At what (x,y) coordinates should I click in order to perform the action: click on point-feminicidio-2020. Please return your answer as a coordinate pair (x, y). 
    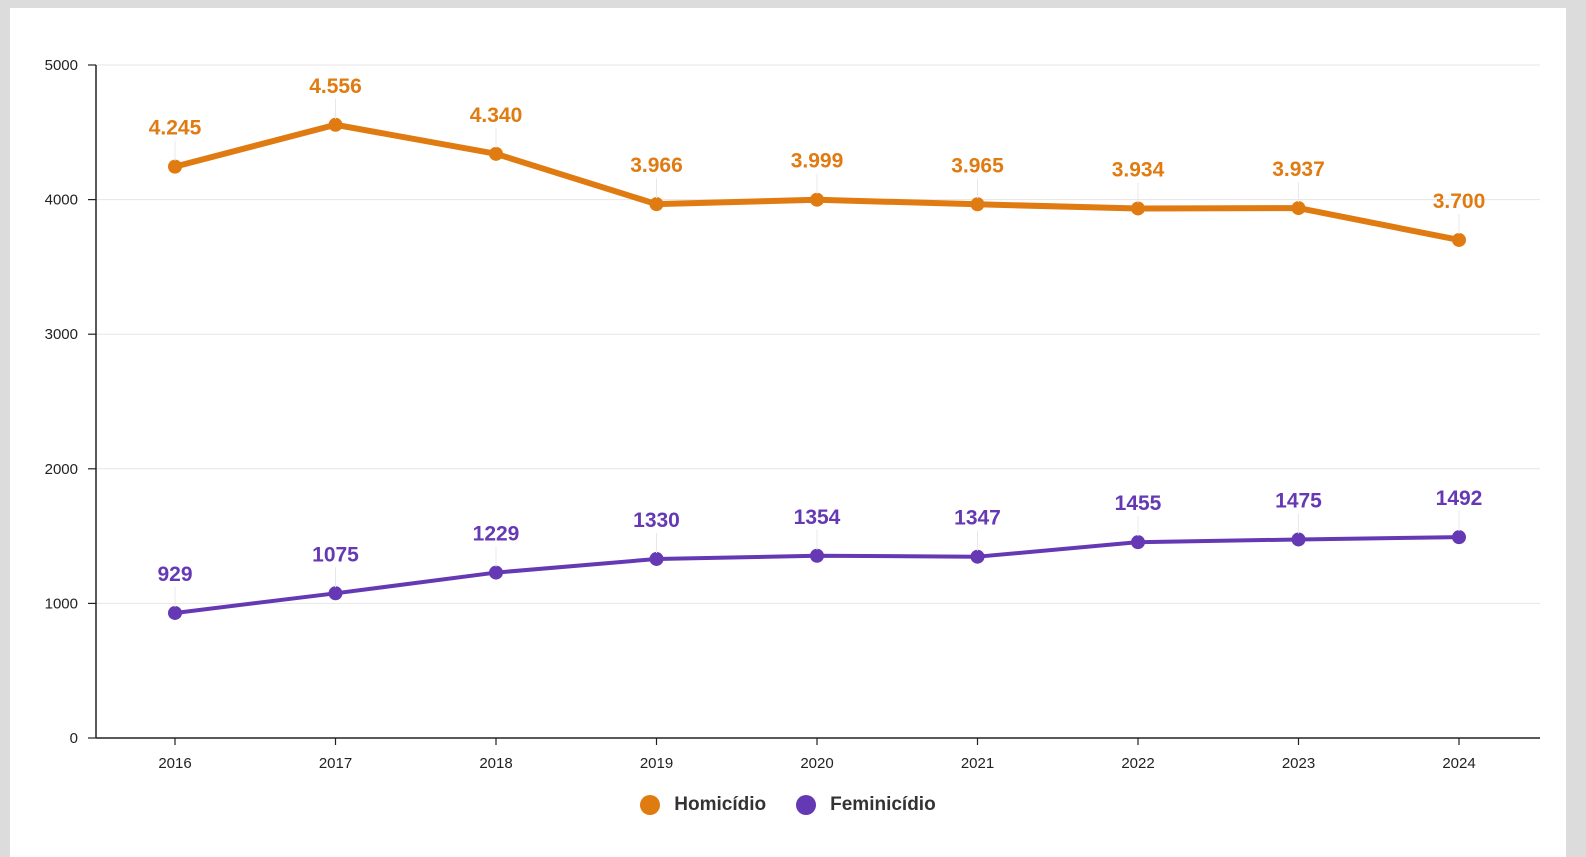
    Looking at the image, I should click on (817, 555).